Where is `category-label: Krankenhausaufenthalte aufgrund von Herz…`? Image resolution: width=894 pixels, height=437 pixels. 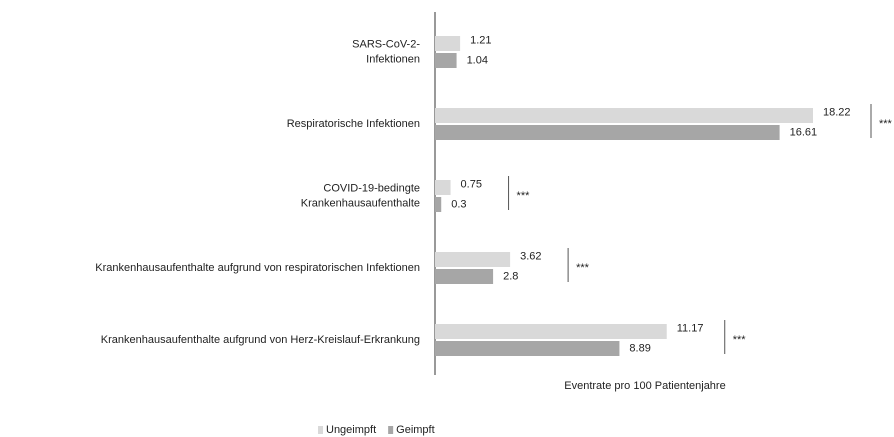
category-label: Krankenhausaufenthalte aufgrund von Herz… is located at coordinates (260, 340).